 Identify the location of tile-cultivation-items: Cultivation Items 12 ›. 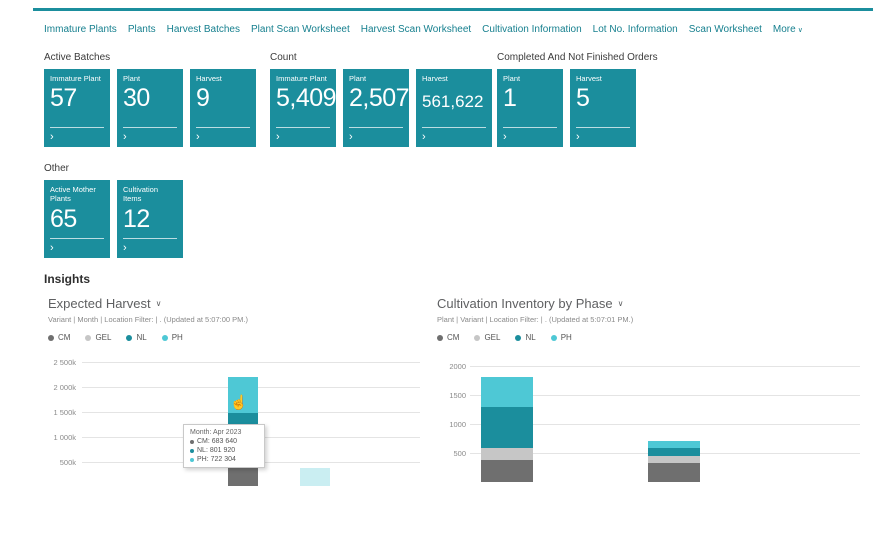
(150, 219).